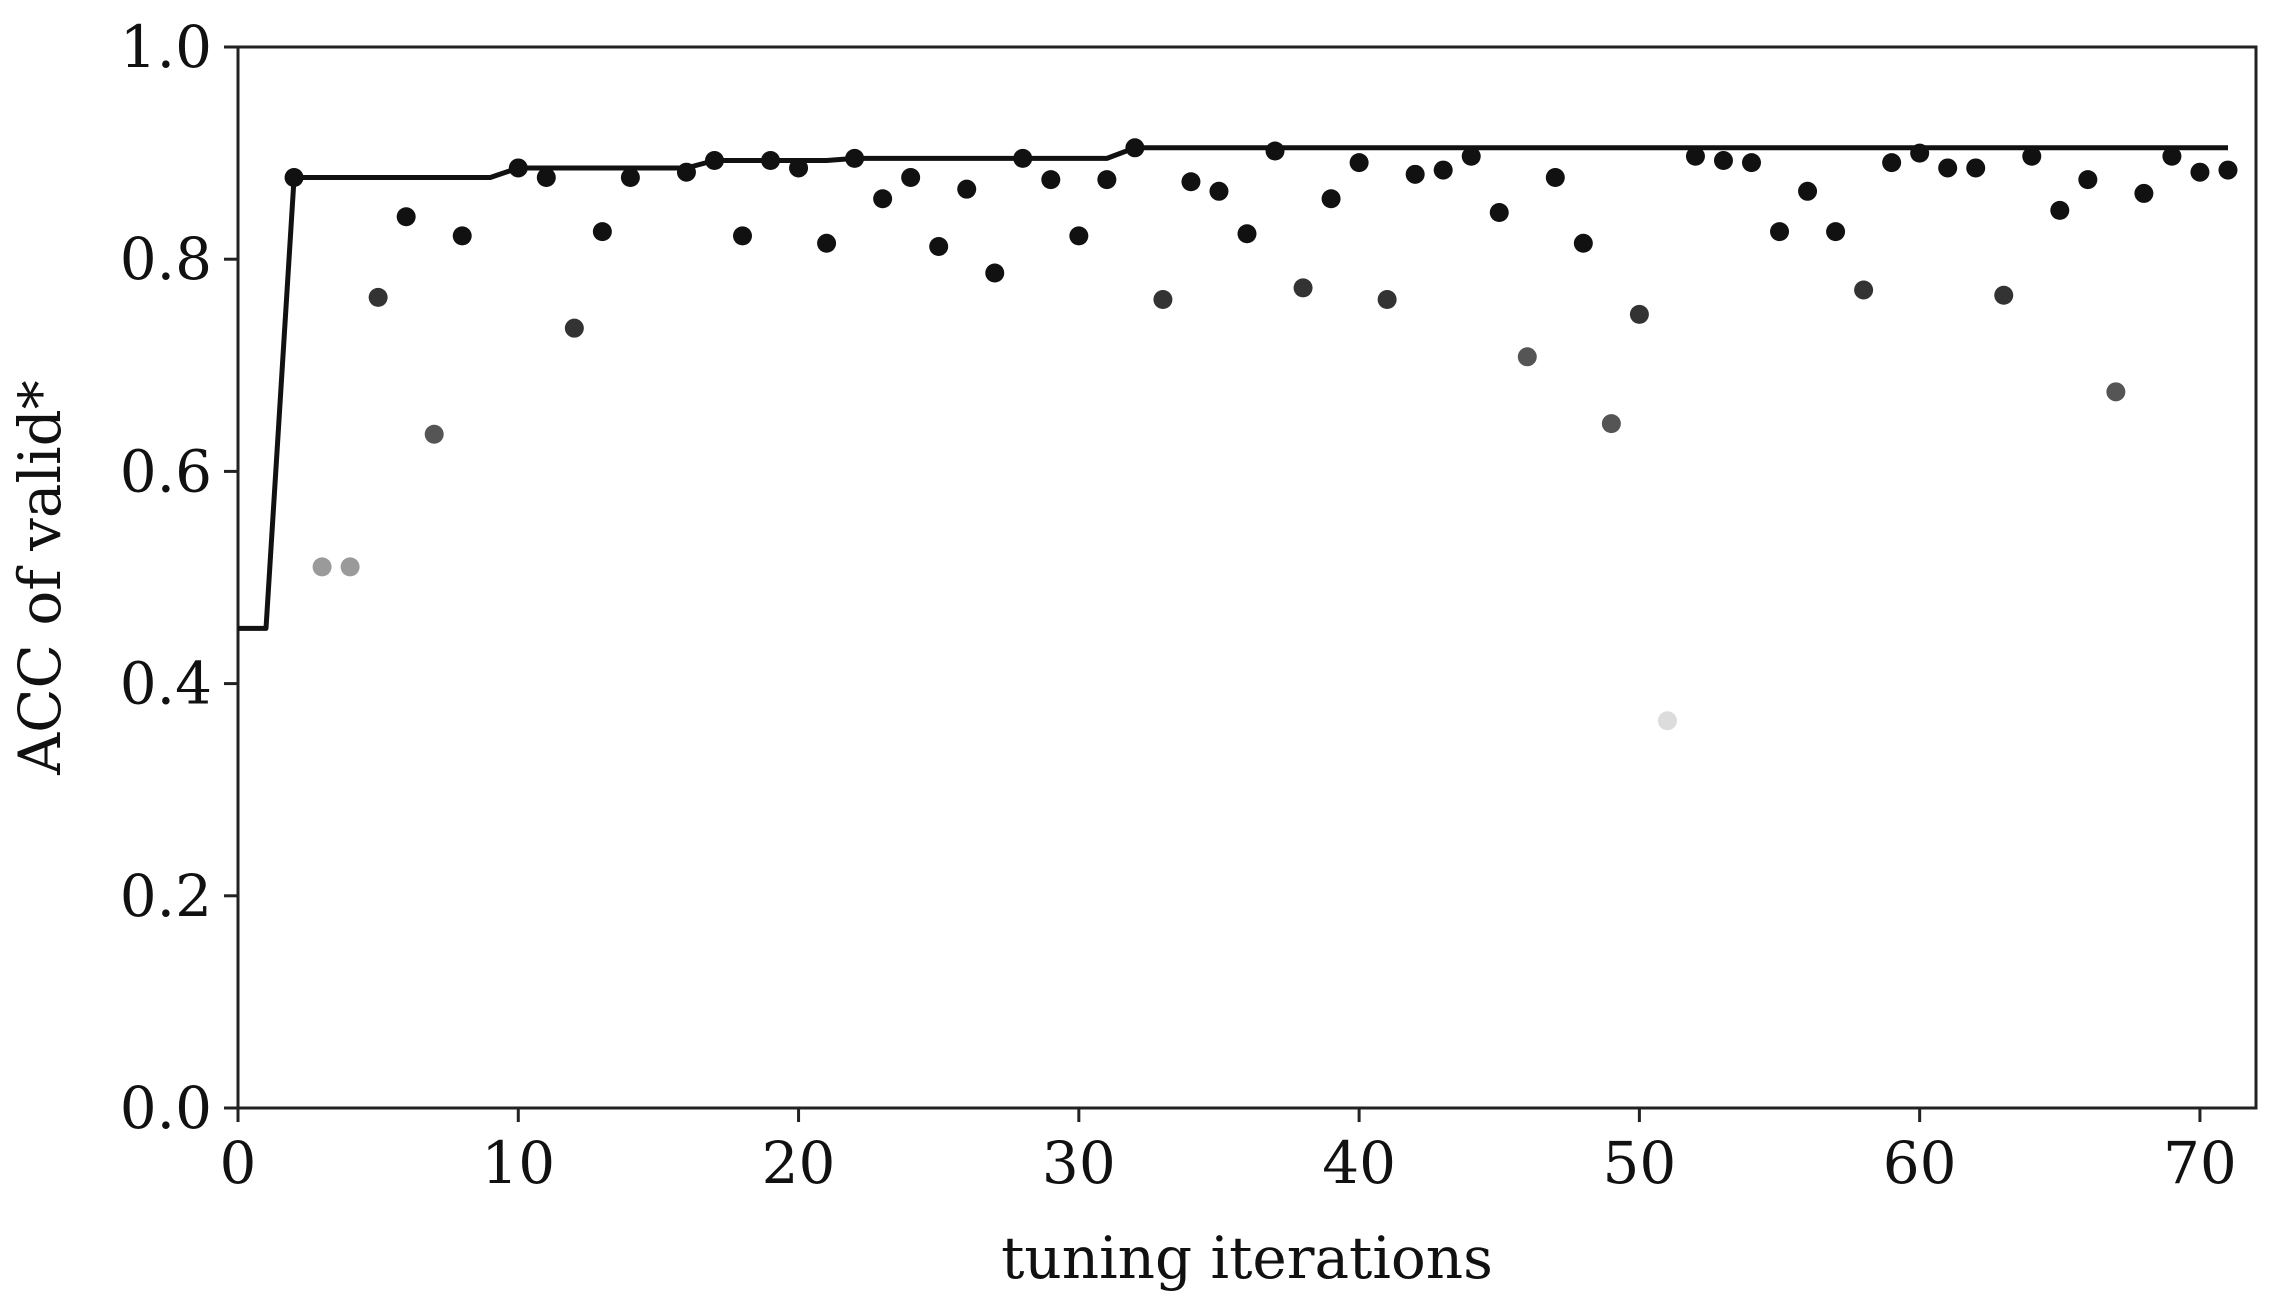 The height and width of the screenshot is (1307, 2278). What do you see at coordinates (1359, 1163) in the screenshot?
I see `x-tick-label: 40` at bounding box center [1359, 1163].